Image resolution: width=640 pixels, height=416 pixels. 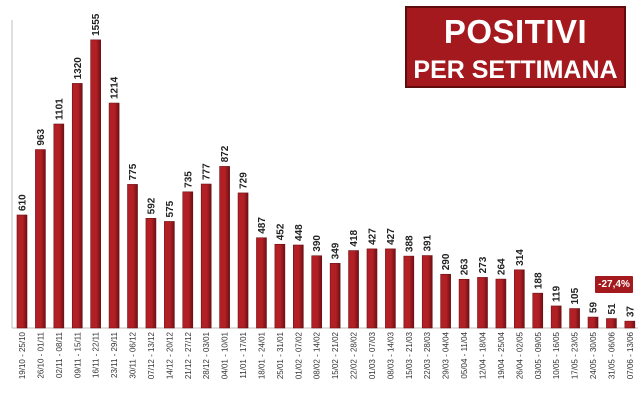 I want to click on weekly-change-badge: -27,4%, so click(x=614, y=284).